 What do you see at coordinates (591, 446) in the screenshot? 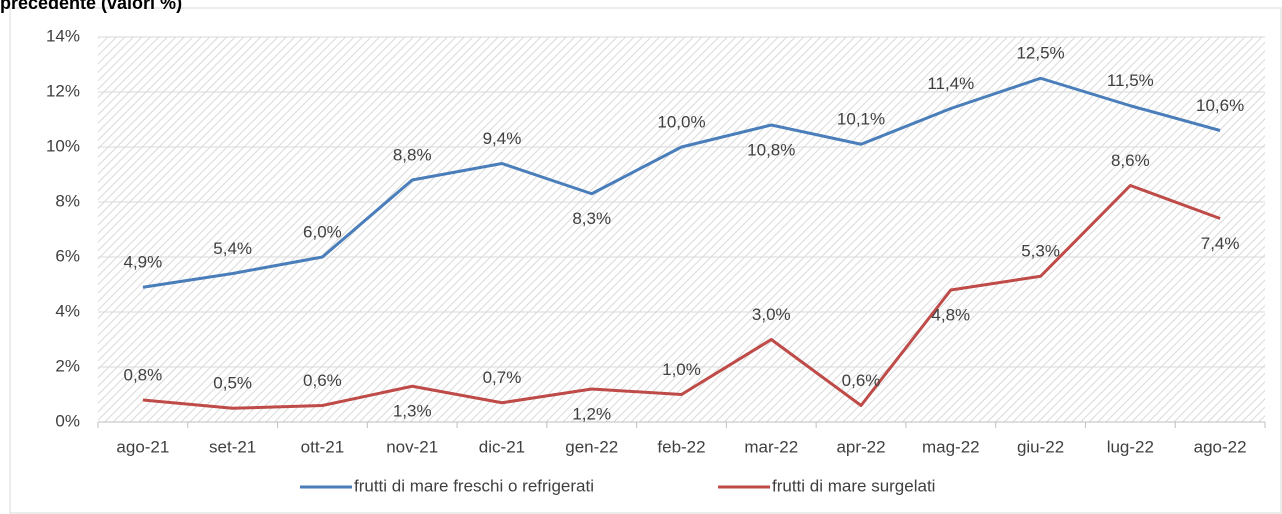
I see `x-tick-label: gen-22` at bounding box center [591, 446].